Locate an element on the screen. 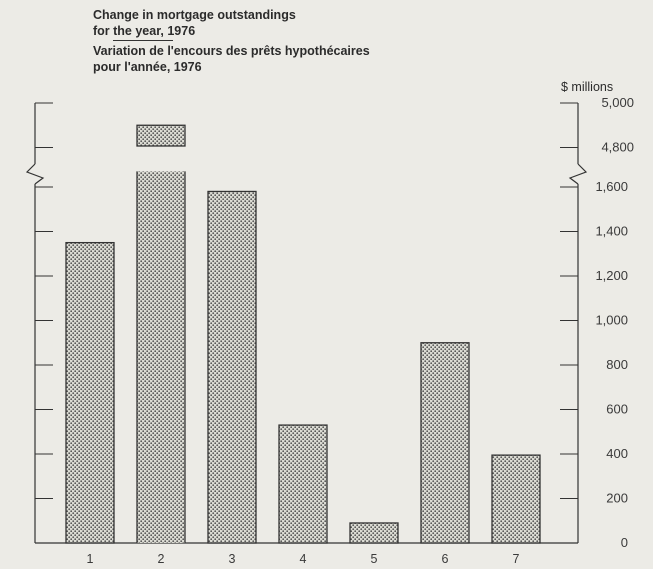  y-tick-label: 1,200 is located at coordinates (611, 275).